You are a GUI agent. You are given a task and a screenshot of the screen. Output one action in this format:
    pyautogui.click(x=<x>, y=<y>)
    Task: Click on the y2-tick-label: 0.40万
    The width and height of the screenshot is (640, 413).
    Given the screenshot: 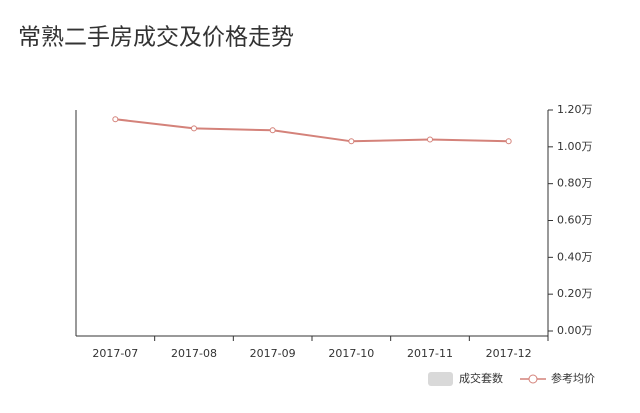 What is the action you would take?
    pyautogui.click(x=575, y=256)
    